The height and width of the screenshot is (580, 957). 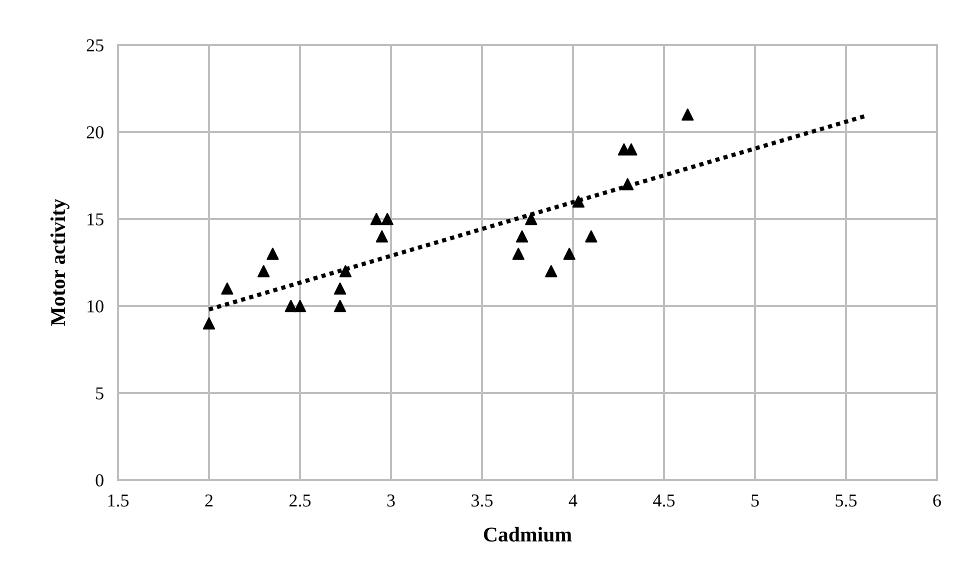 I want to click on y-axis-title: Motor activity, so click(x=60, y=262).